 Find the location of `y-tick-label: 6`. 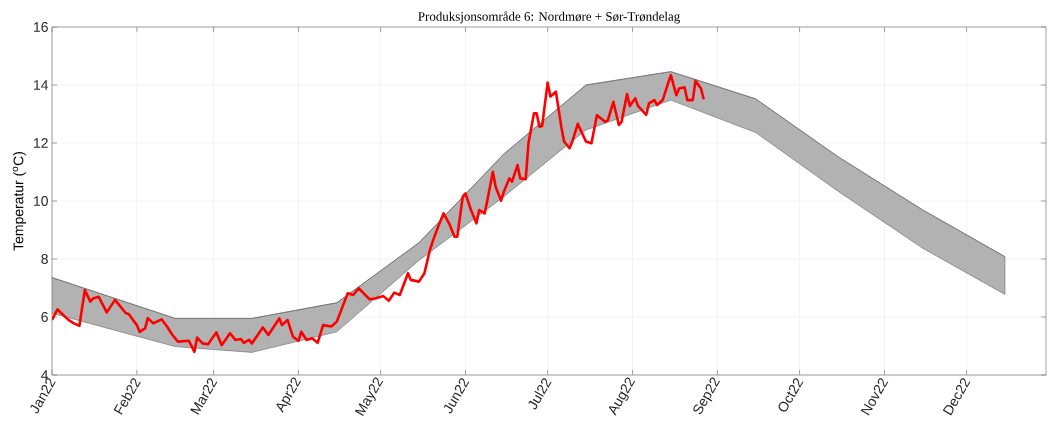

y-tick-label: 6 is located at coordinates (44, 317).